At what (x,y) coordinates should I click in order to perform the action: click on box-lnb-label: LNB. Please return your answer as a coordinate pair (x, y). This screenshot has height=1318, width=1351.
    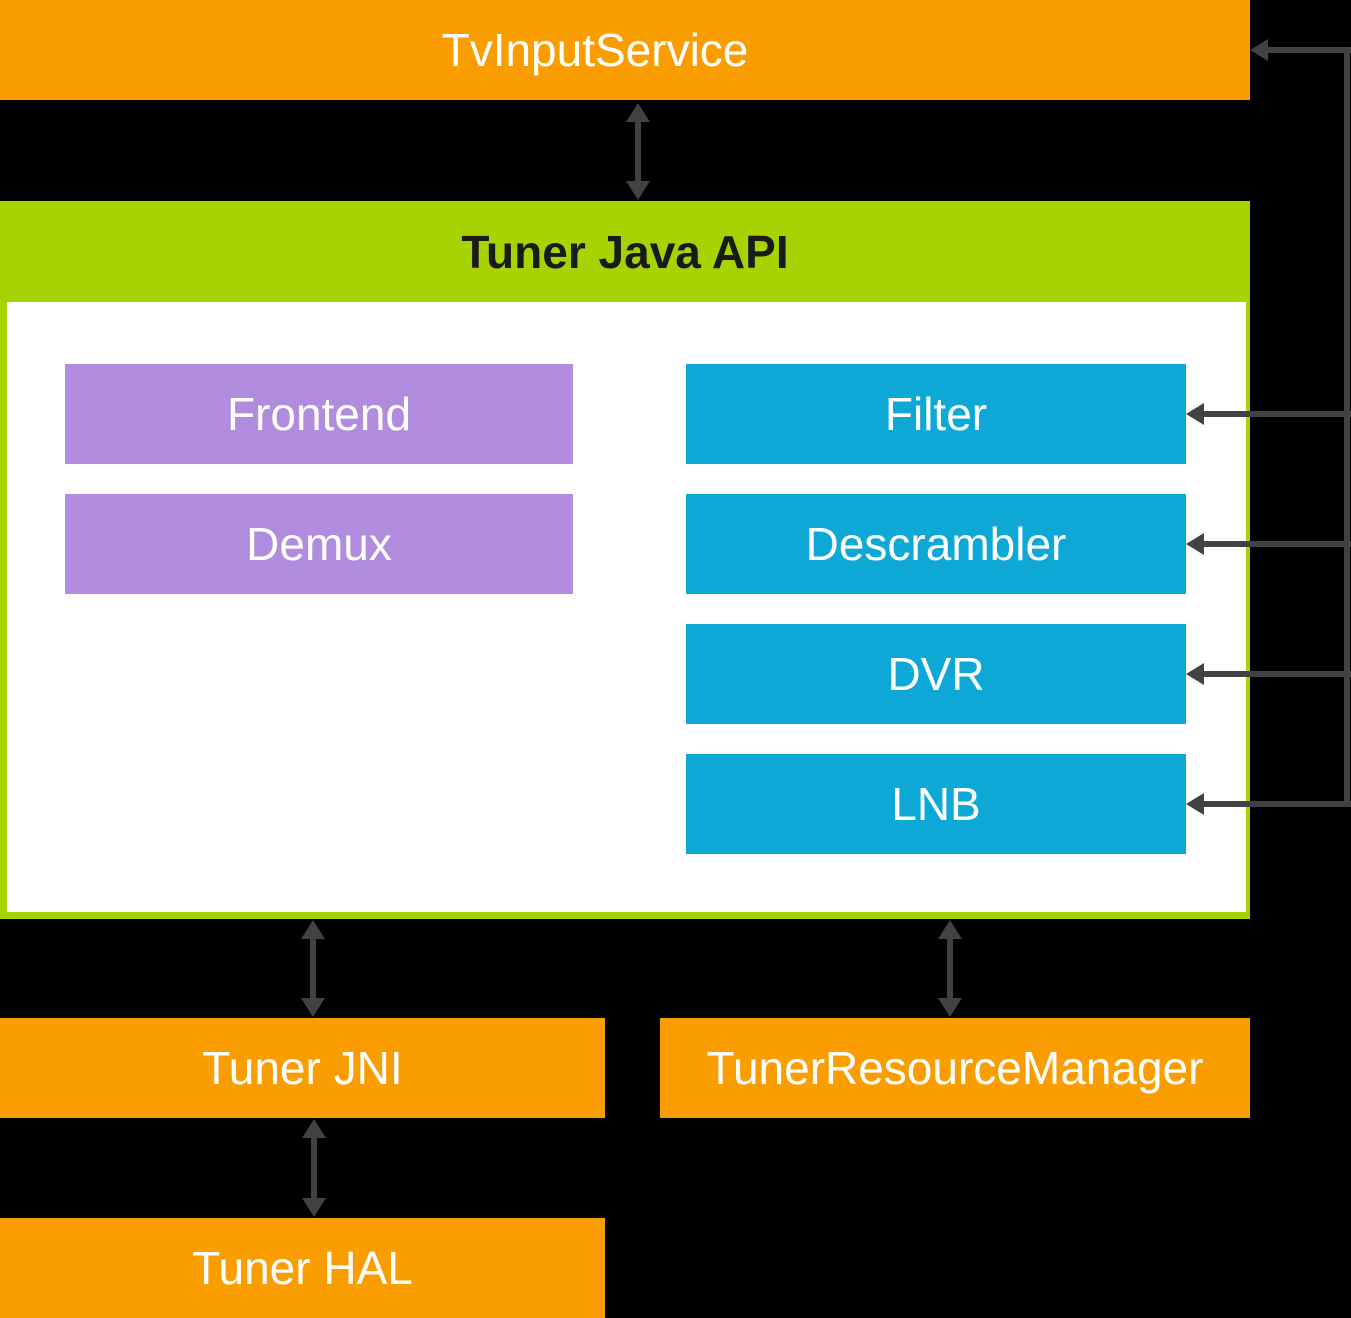
    Looking at the image, I should click on (936, 804).